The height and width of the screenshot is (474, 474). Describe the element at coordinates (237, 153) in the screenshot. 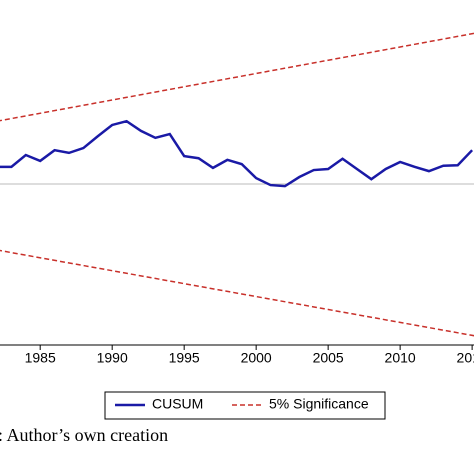

I see `cusum-line` at that location.